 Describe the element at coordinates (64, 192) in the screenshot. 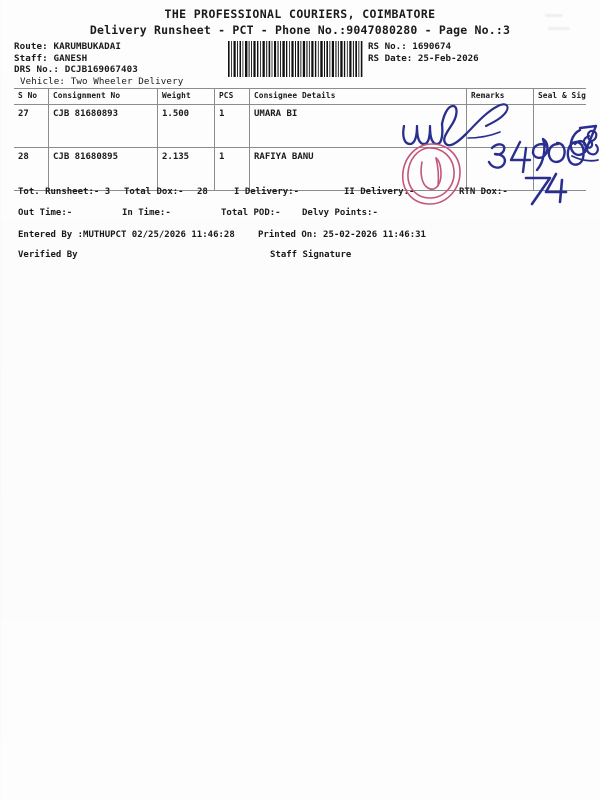

I see `summary-tot-runsheet: Tot. Runsheet:- 3` at that location.